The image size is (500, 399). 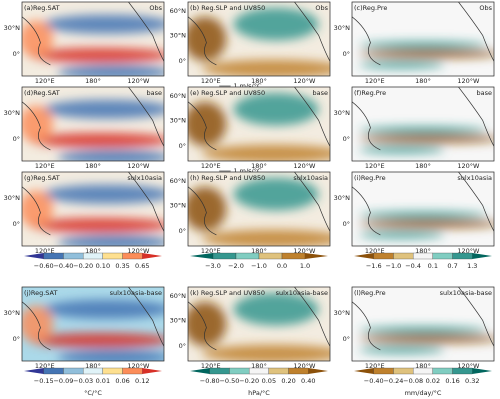 What do you see at coordinates (63, 381) in the screenshot?
I see `colorbar-tick-label: −0.09` at bounding box center [63, 381].